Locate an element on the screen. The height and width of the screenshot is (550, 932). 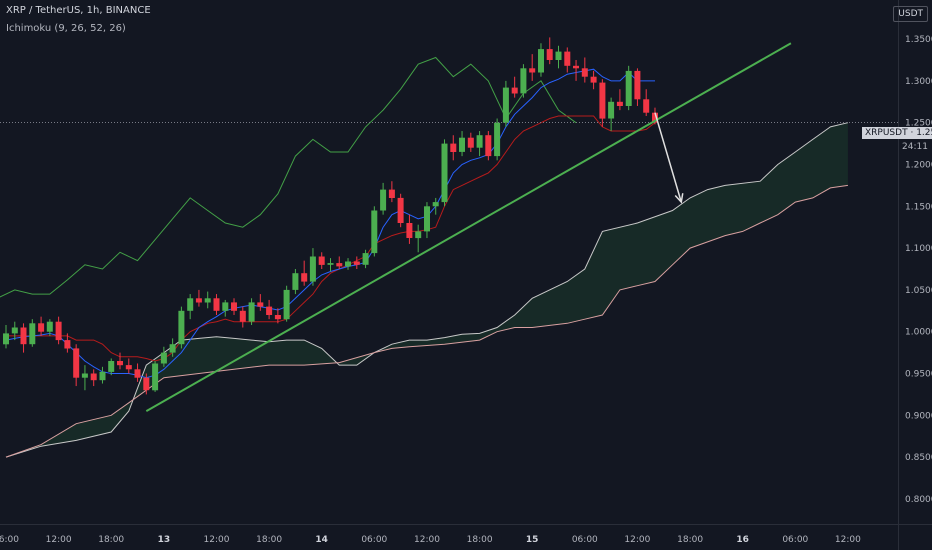
bar-countdown: 24:11 is located at coordinates (915, 147).